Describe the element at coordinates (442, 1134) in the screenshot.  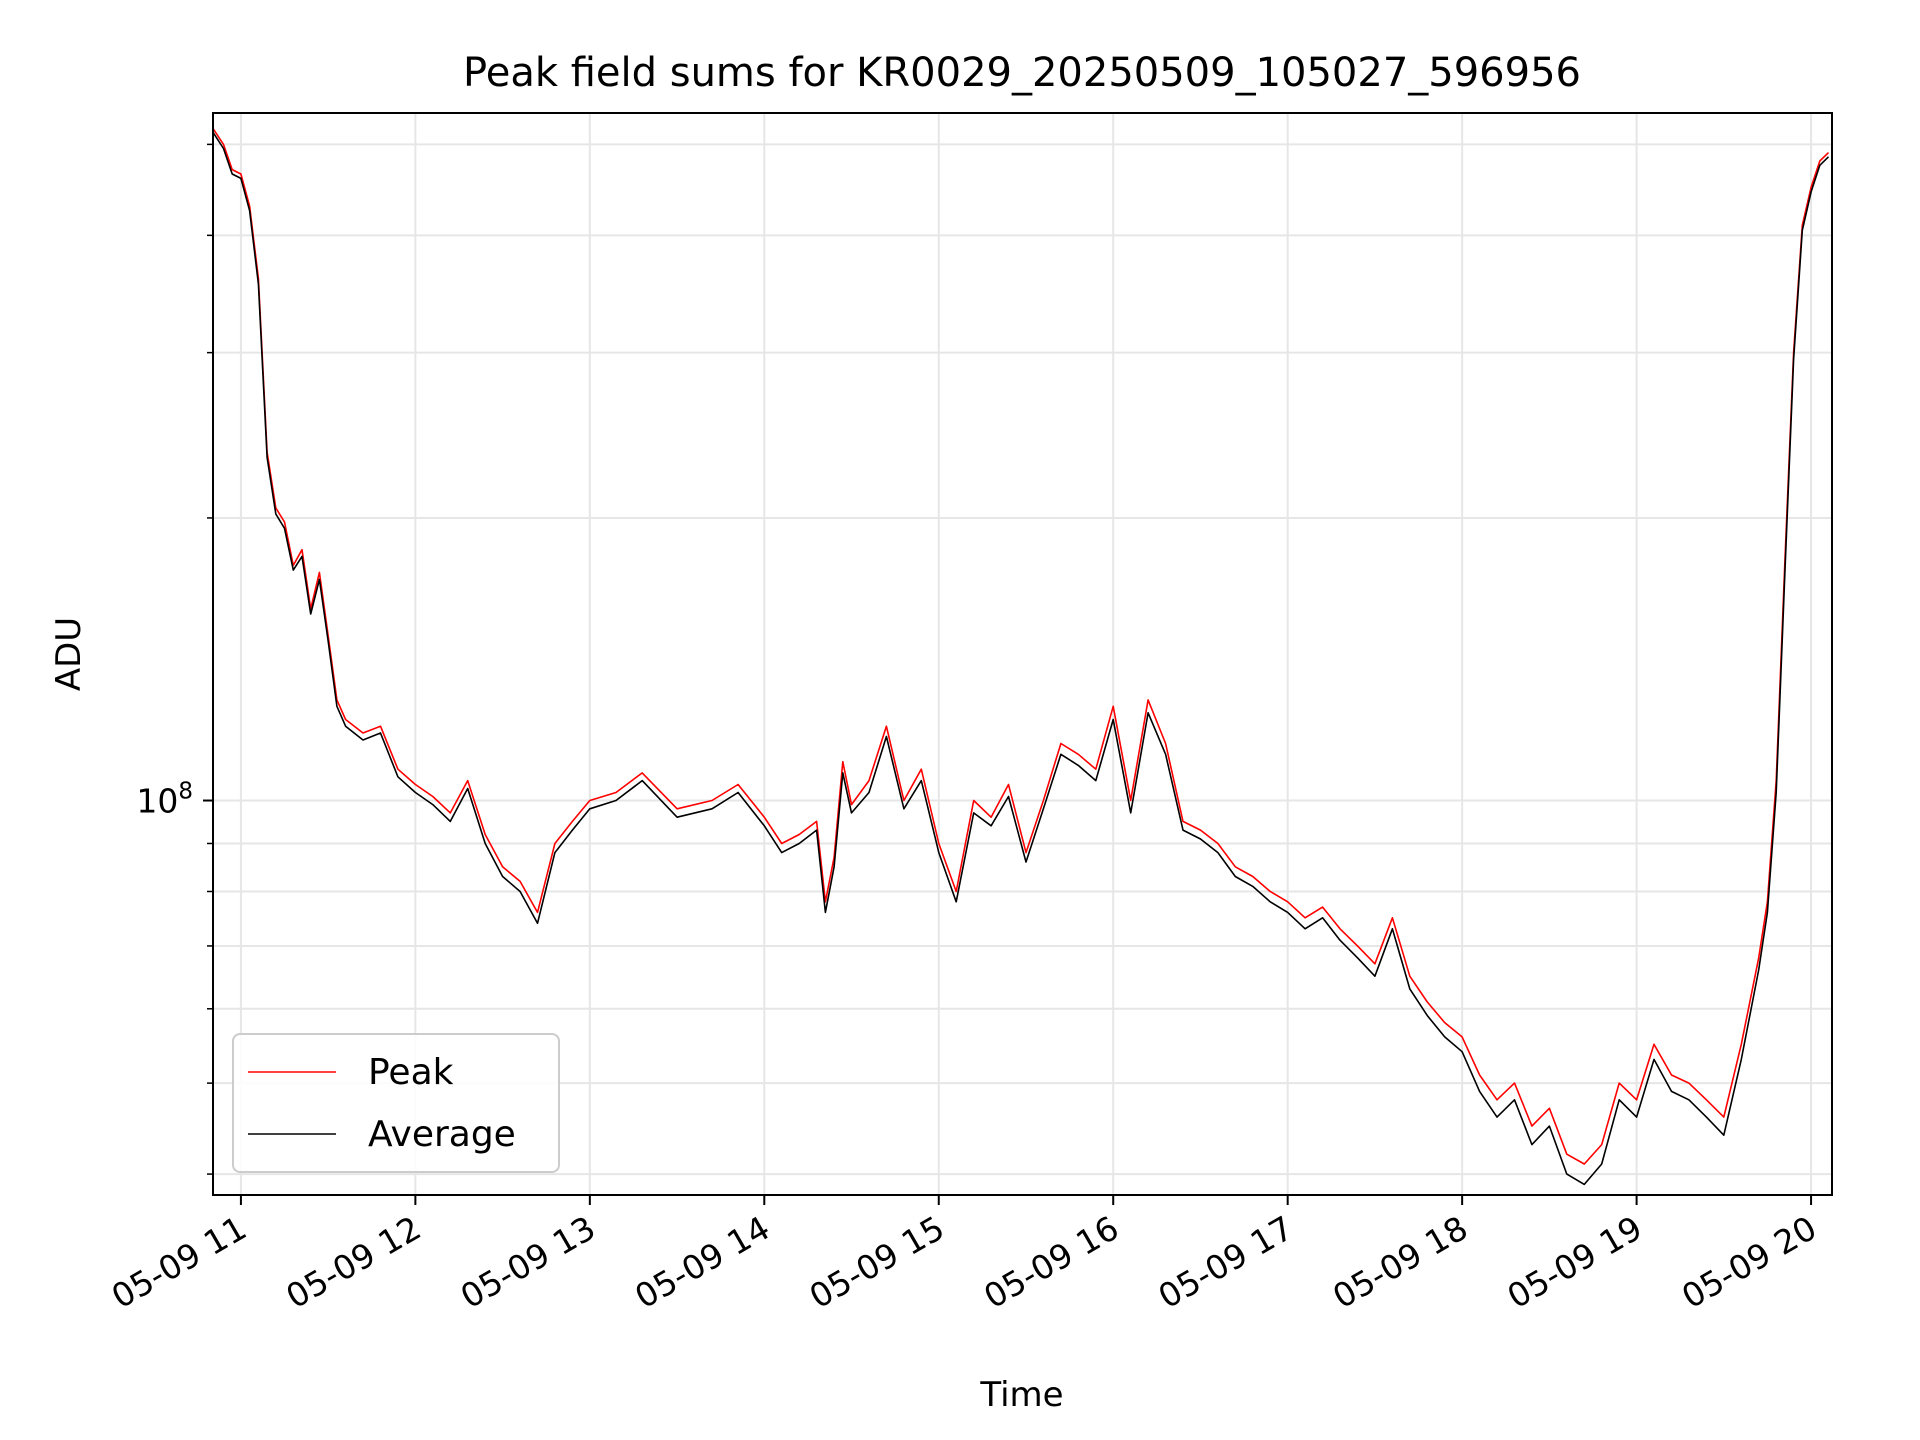
I see `legend-label-average: Average` at that location.